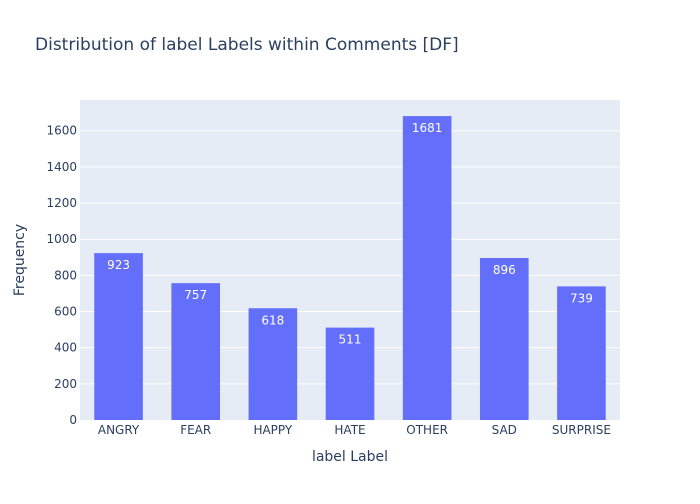  I want to click on y-tick-label: 1600, so click(61, 131).